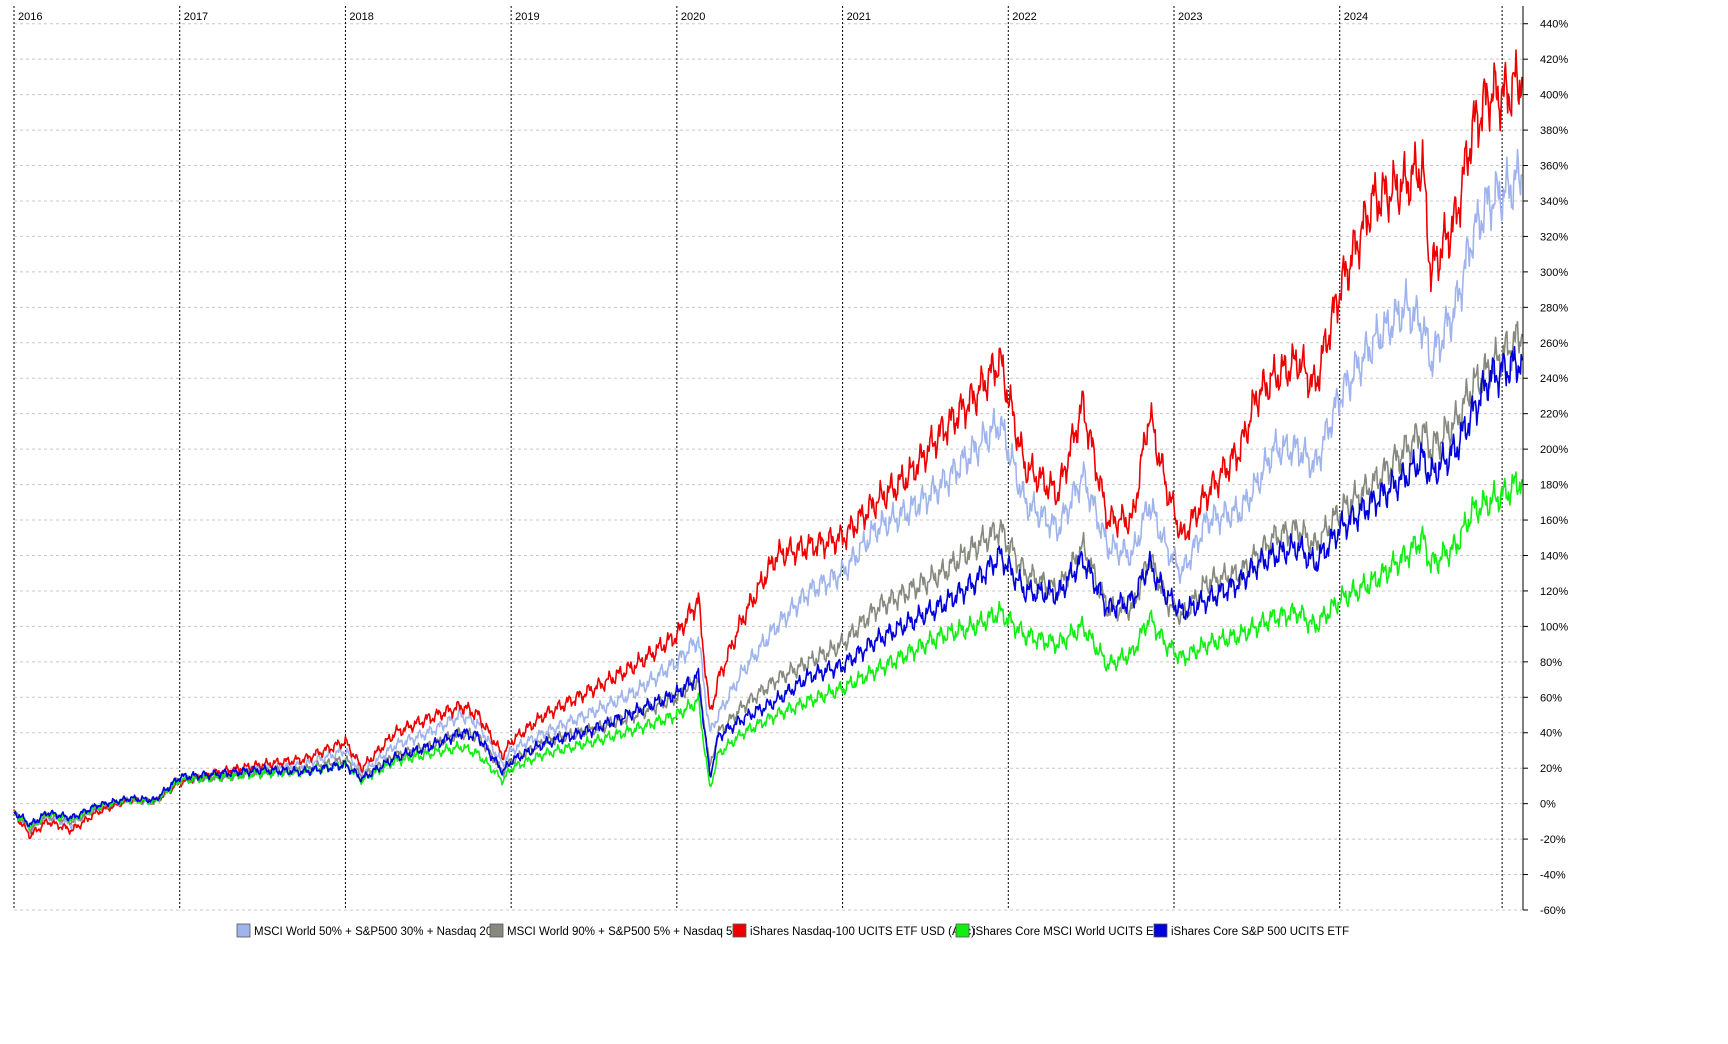 The image size is (1728, 1044). What do you see at coordinates (1554, 592) in the screenshot?
I see `y-tick-label: 120%` at bounding box center [1554, 592].